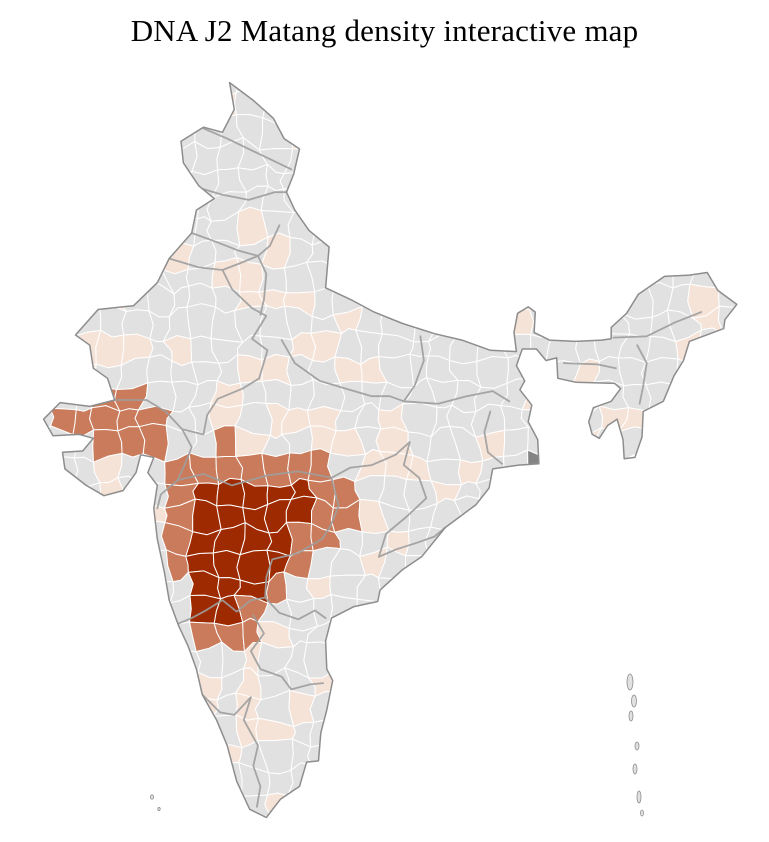 This screenshot has height=842, width=769. I want to click on map-title: DNA J2 Matang density interactive map, so click(384, 30).